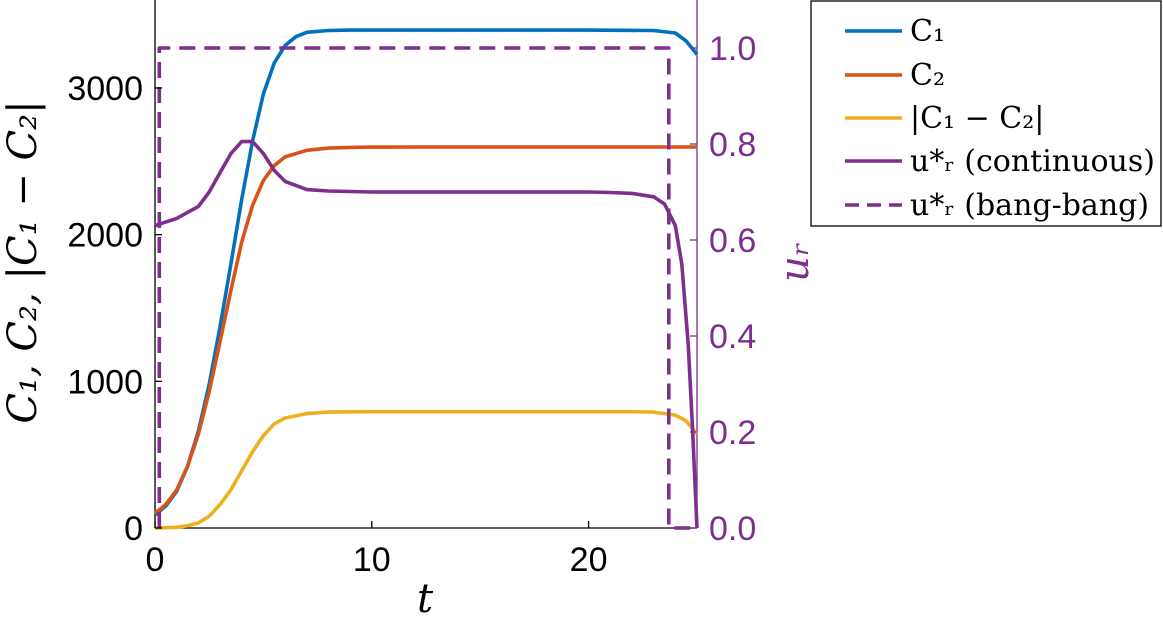 This screenshot has height=619, width=1163. What do you see at coordinates (977, 118) in the screenshot?
I see `legend-label-3: |C₁ − C₂|` at bounding box center [977, 118].